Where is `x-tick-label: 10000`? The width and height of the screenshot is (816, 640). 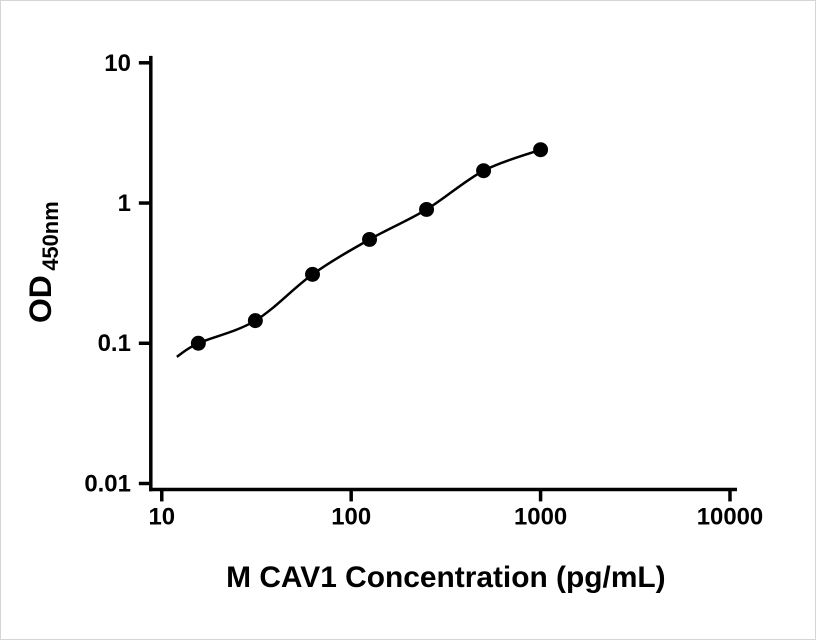 x-tick-label: 10000 is located at coordinates (730, 516).